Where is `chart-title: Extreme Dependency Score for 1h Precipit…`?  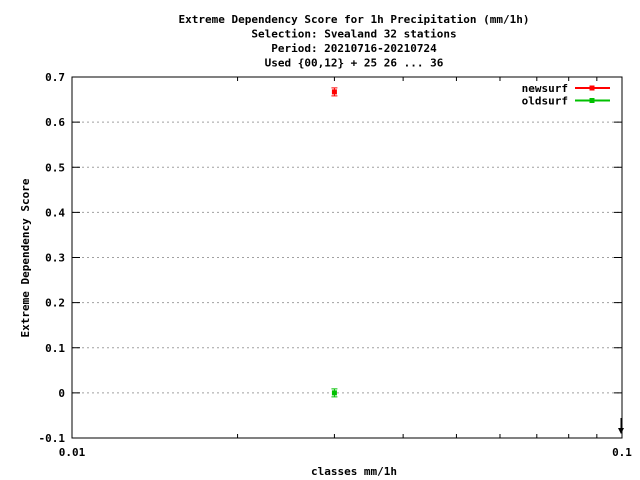
chart-title: Extreme Dependency Score for 1h Precipit… is located at coordinates (354, 41).